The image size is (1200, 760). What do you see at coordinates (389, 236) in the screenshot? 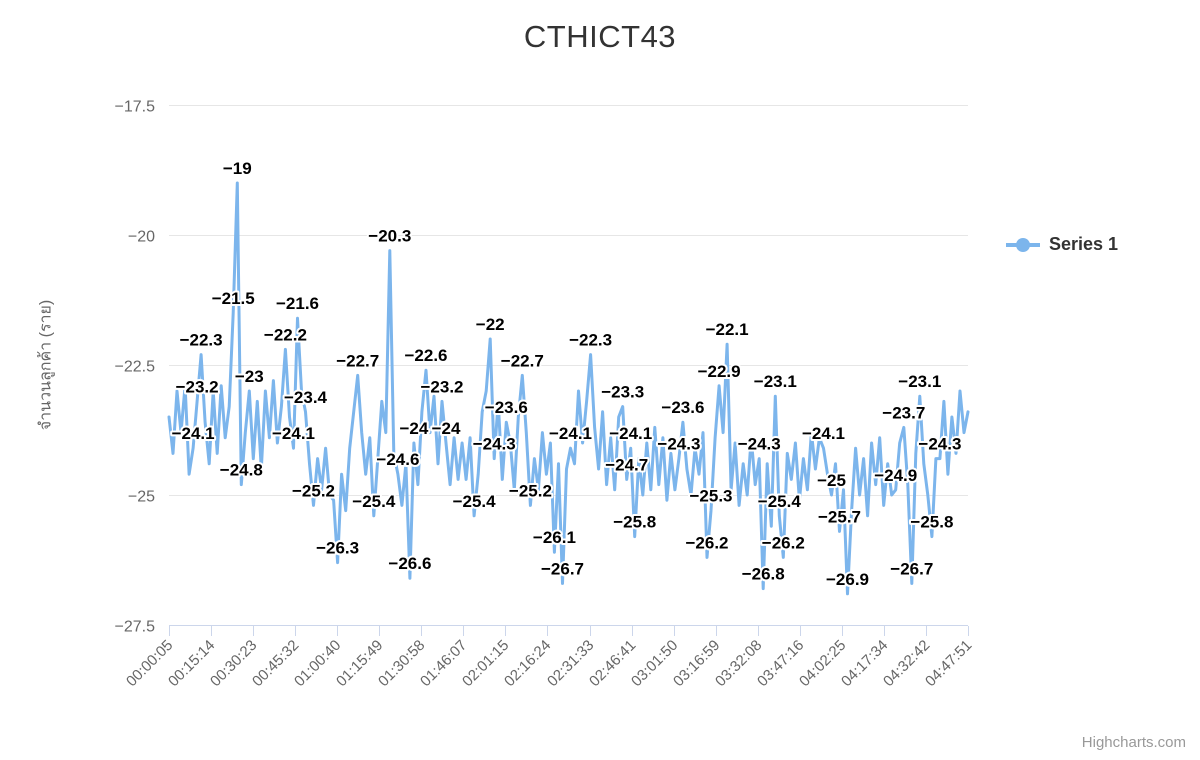
I see `point-label: −20.3` at bounding box center [389, 236].